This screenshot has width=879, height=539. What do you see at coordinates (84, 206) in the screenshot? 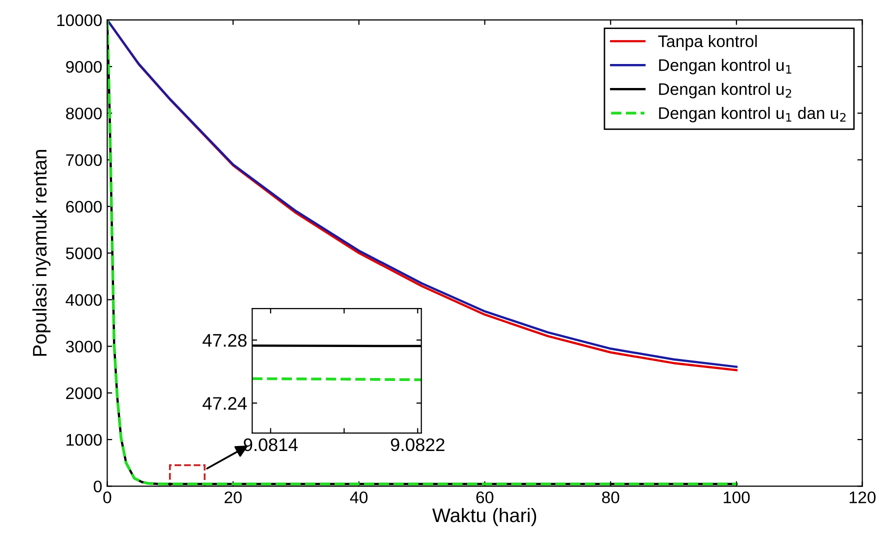
I see `y-tick-label: 6000` at bounding box center [84, 206].